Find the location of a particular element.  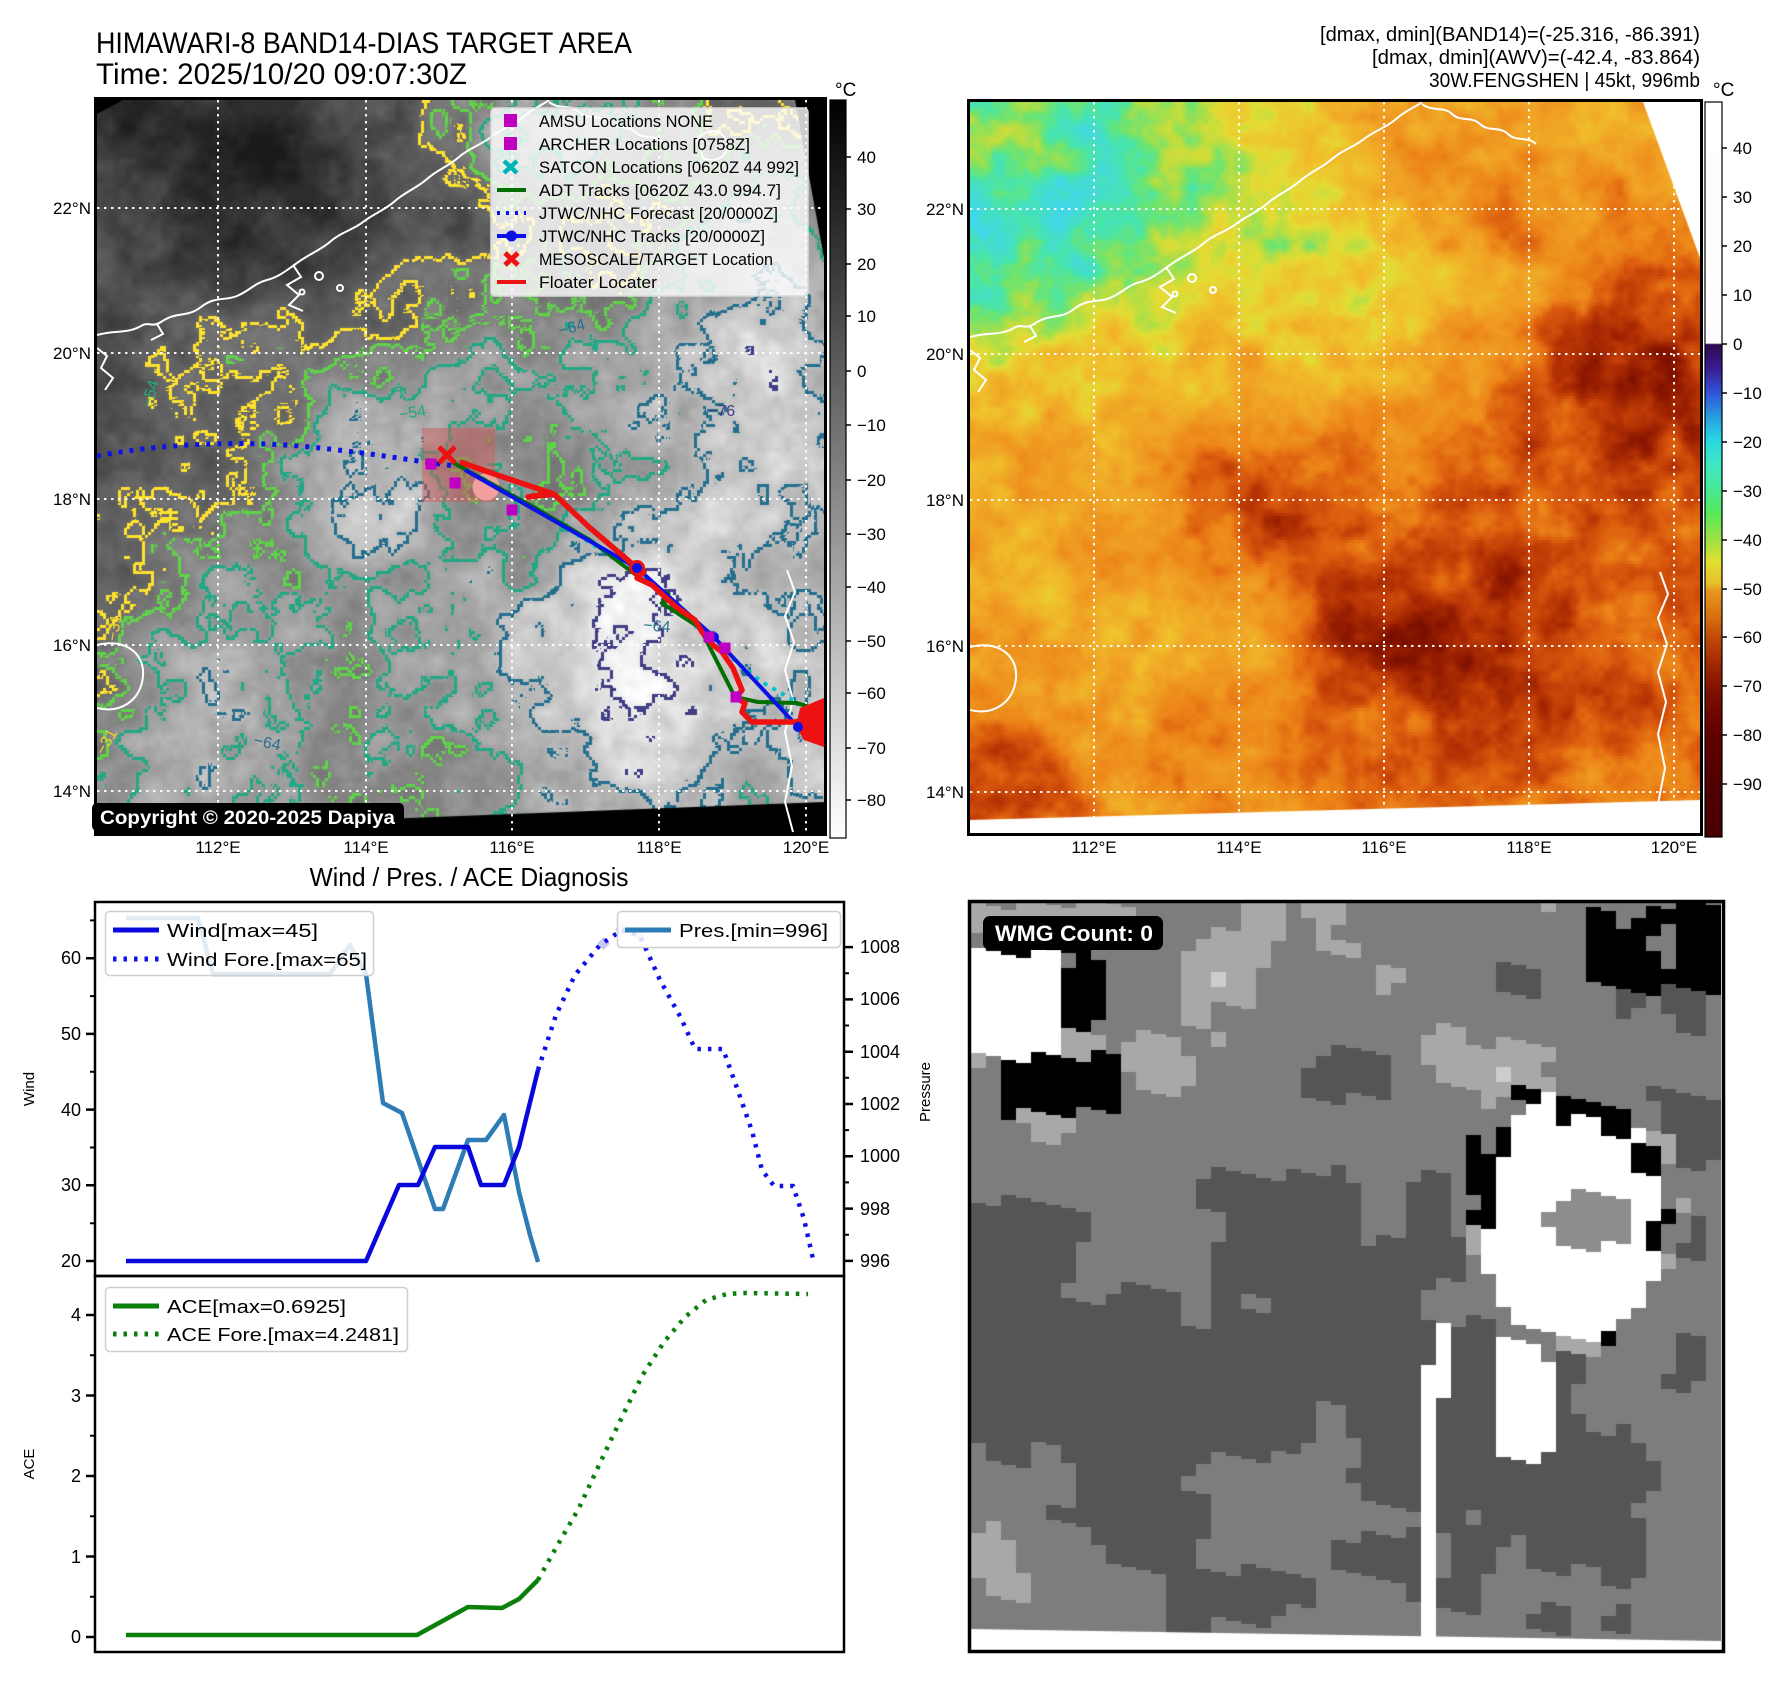

svg-text: 996 is located at coordinates (875, 1261).